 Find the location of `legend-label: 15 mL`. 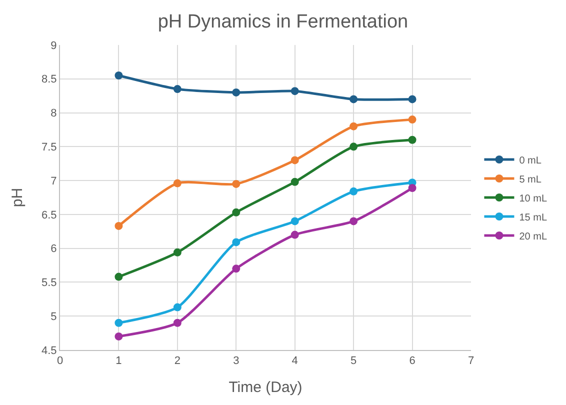

legend-label: 15 mL is located at coordinates (533, 218).